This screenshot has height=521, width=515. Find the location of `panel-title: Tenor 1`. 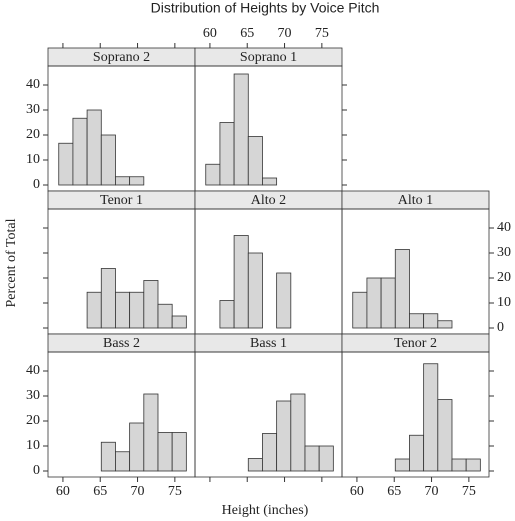

panel-title: Tenor 1 is located at coordinates (121, 200).